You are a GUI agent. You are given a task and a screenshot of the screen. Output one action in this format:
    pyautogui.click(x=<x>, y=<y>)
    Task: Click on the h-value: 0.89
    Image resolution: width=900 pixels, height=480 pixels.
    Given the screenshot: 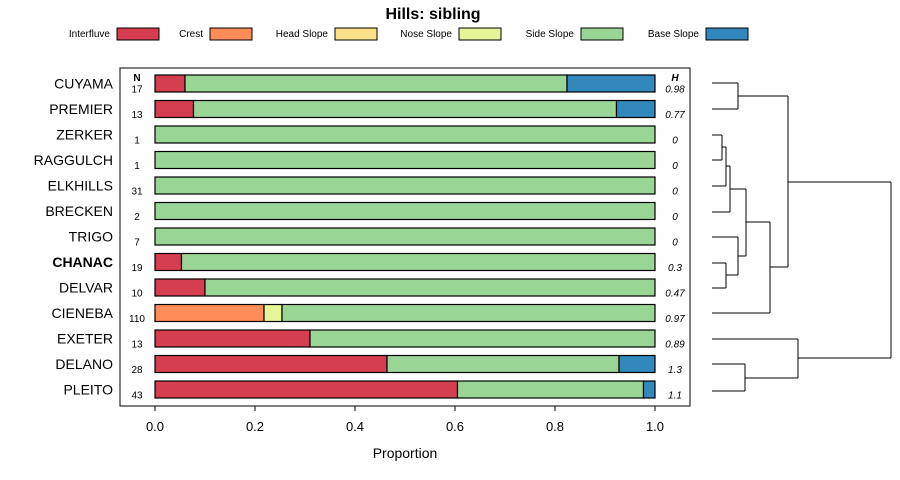 What is the action you would take?
    pyautogui.click(x=675, y=345)
    